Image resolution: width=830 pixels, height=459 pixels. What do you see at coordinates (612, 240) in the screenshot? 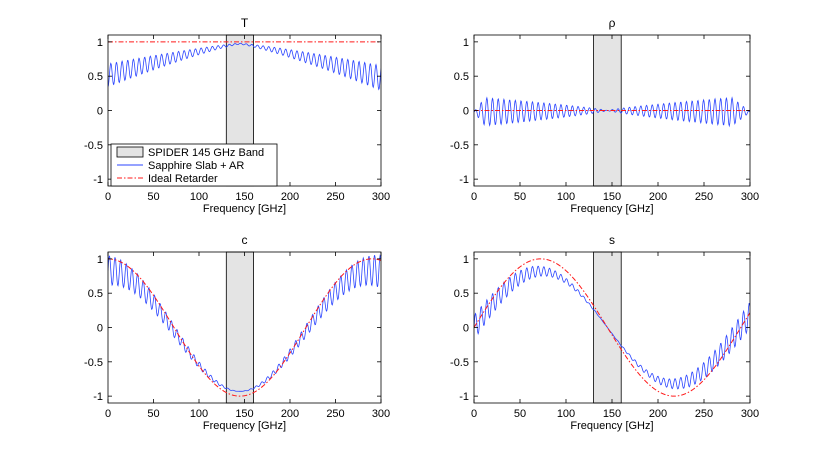
I see `panel-title: s` at bounding box center [612, 240].